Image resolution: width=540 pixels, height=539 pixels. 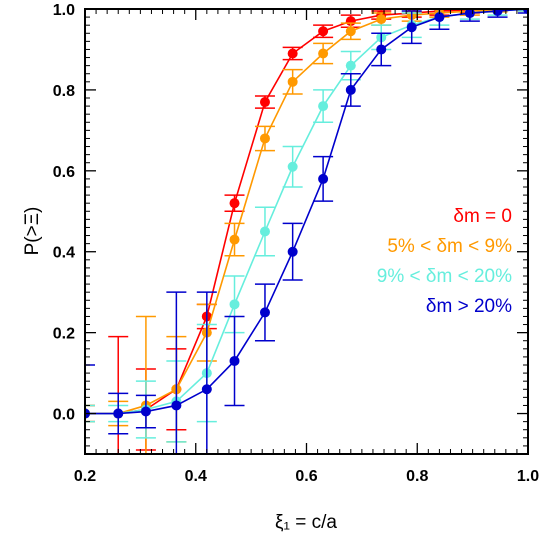 I want to click on y-tick-label: 0.2, so click(x=64, y=334).